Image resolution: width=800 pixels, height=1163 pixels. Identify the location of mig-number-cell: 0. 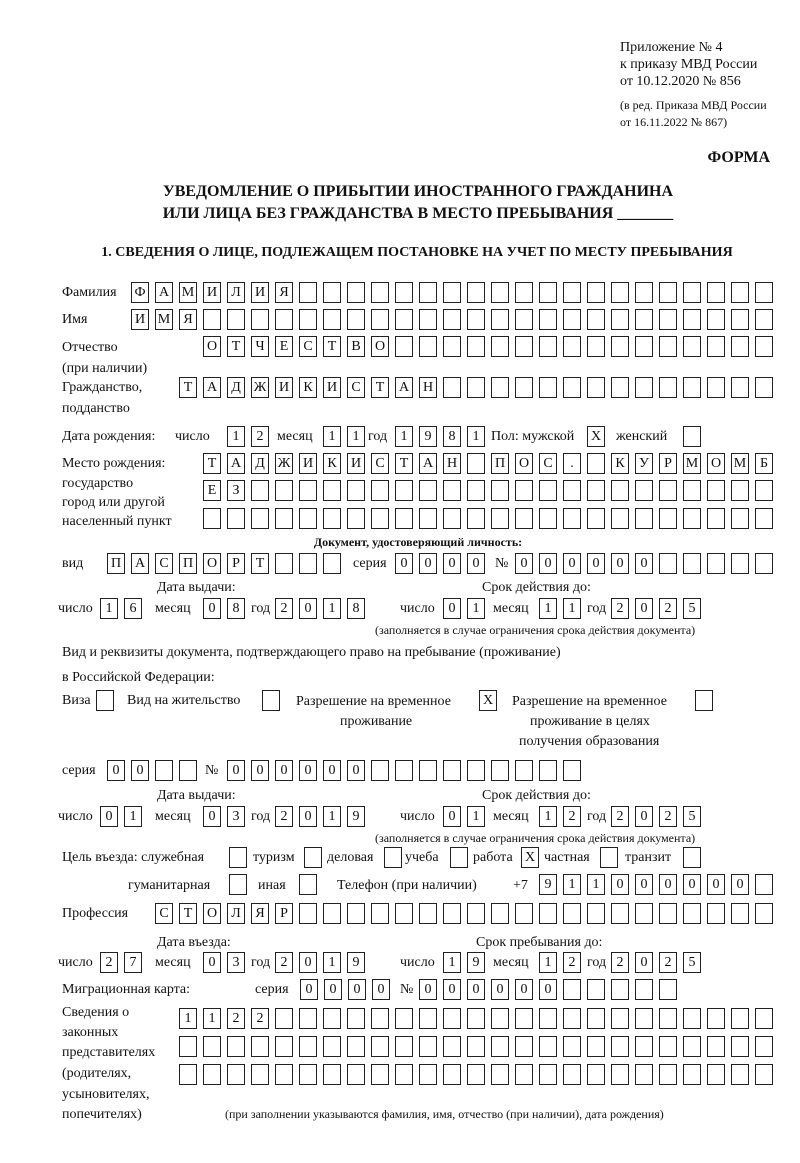
(500, 989).